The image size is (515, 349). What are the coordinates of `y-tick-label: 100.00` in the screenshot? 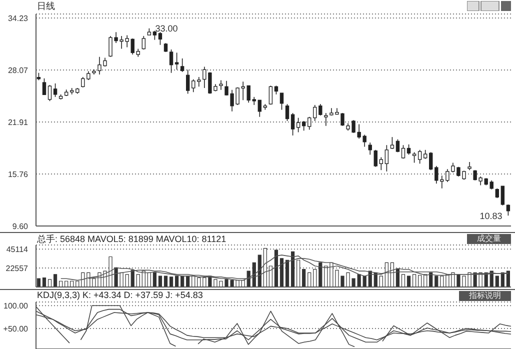 It's located at (16, 305).